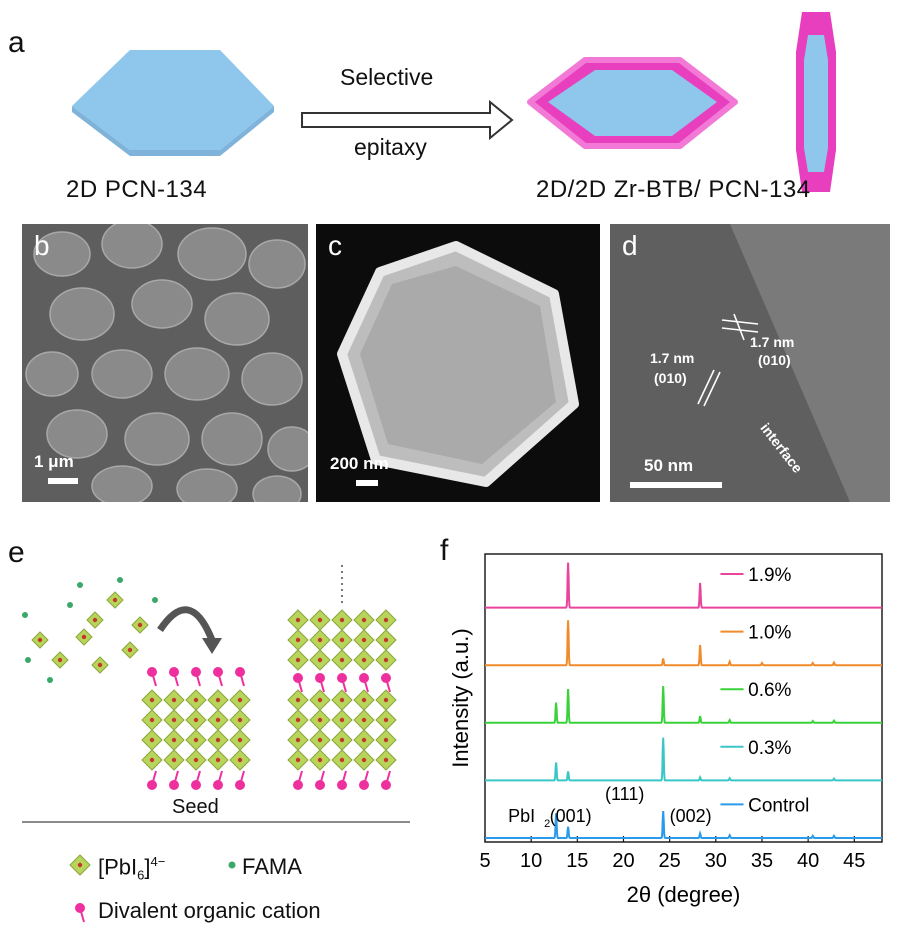 This screenshot has width=900, height=933. Describe the element at coordinates (769, 575) in the screenshot. I see `legend-label: 1.9%` at that location.